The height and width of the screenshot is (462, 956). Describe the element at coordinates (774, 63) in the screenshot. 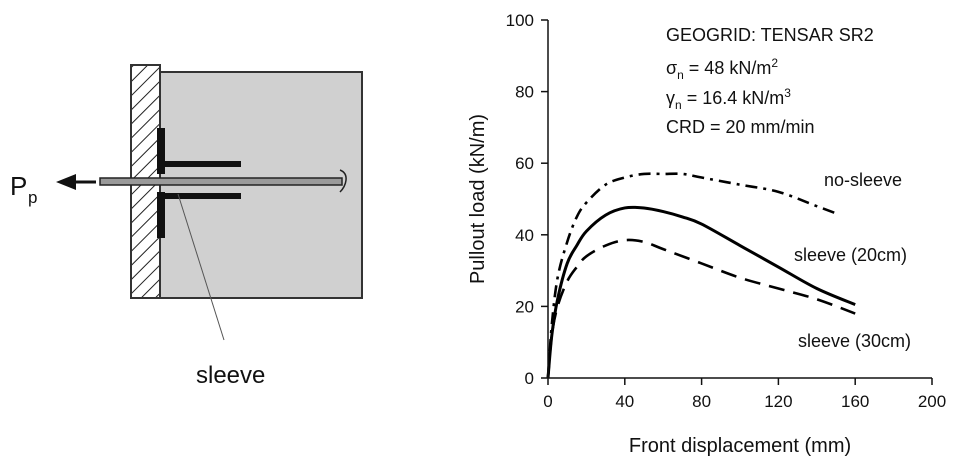

I see `sigma-unit-sup: 2` at that location.